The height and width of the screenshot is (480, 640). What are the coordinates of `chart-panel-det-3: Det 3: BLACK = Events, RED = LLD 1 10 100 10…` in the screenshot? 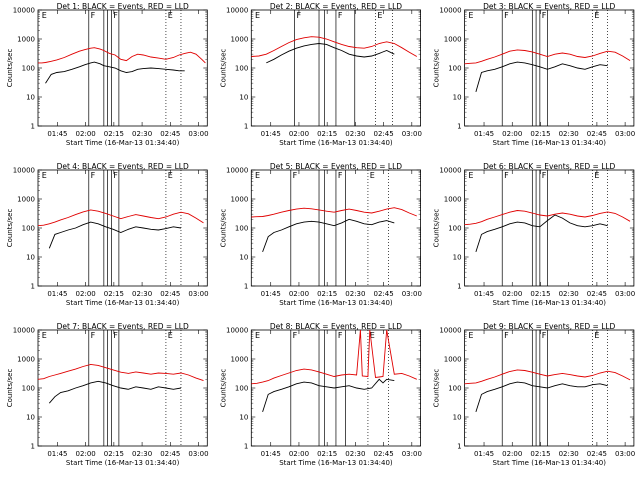 It's located at (534, 74).